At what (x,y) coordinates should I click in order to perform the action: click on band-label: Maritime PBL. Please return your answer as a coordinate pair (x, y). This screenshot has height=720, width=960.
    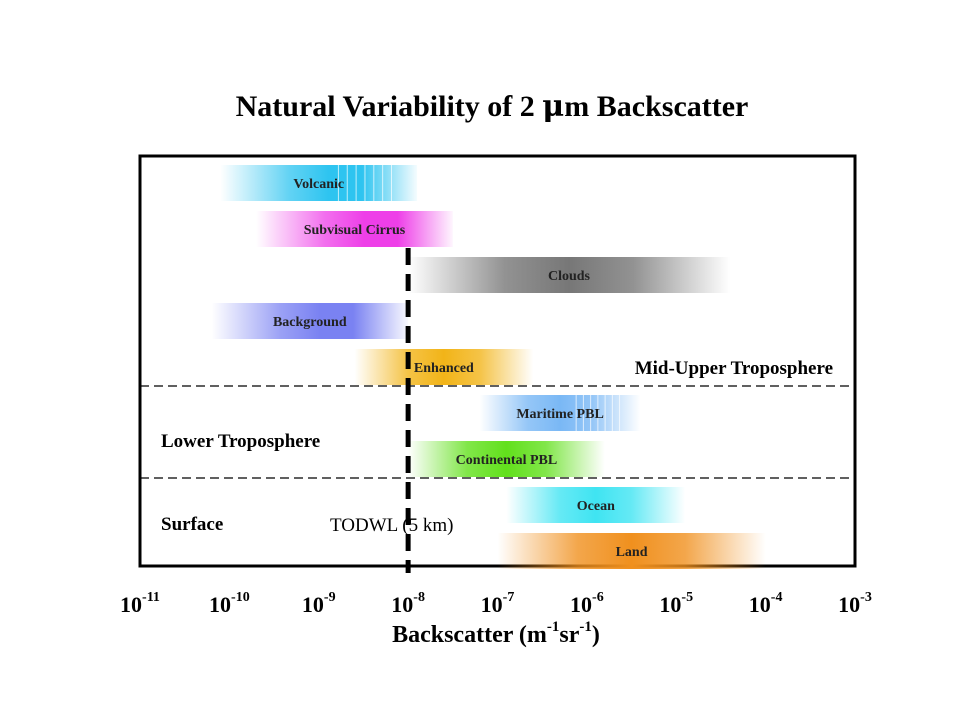
    Looking at the image, I should click on (559, 414).